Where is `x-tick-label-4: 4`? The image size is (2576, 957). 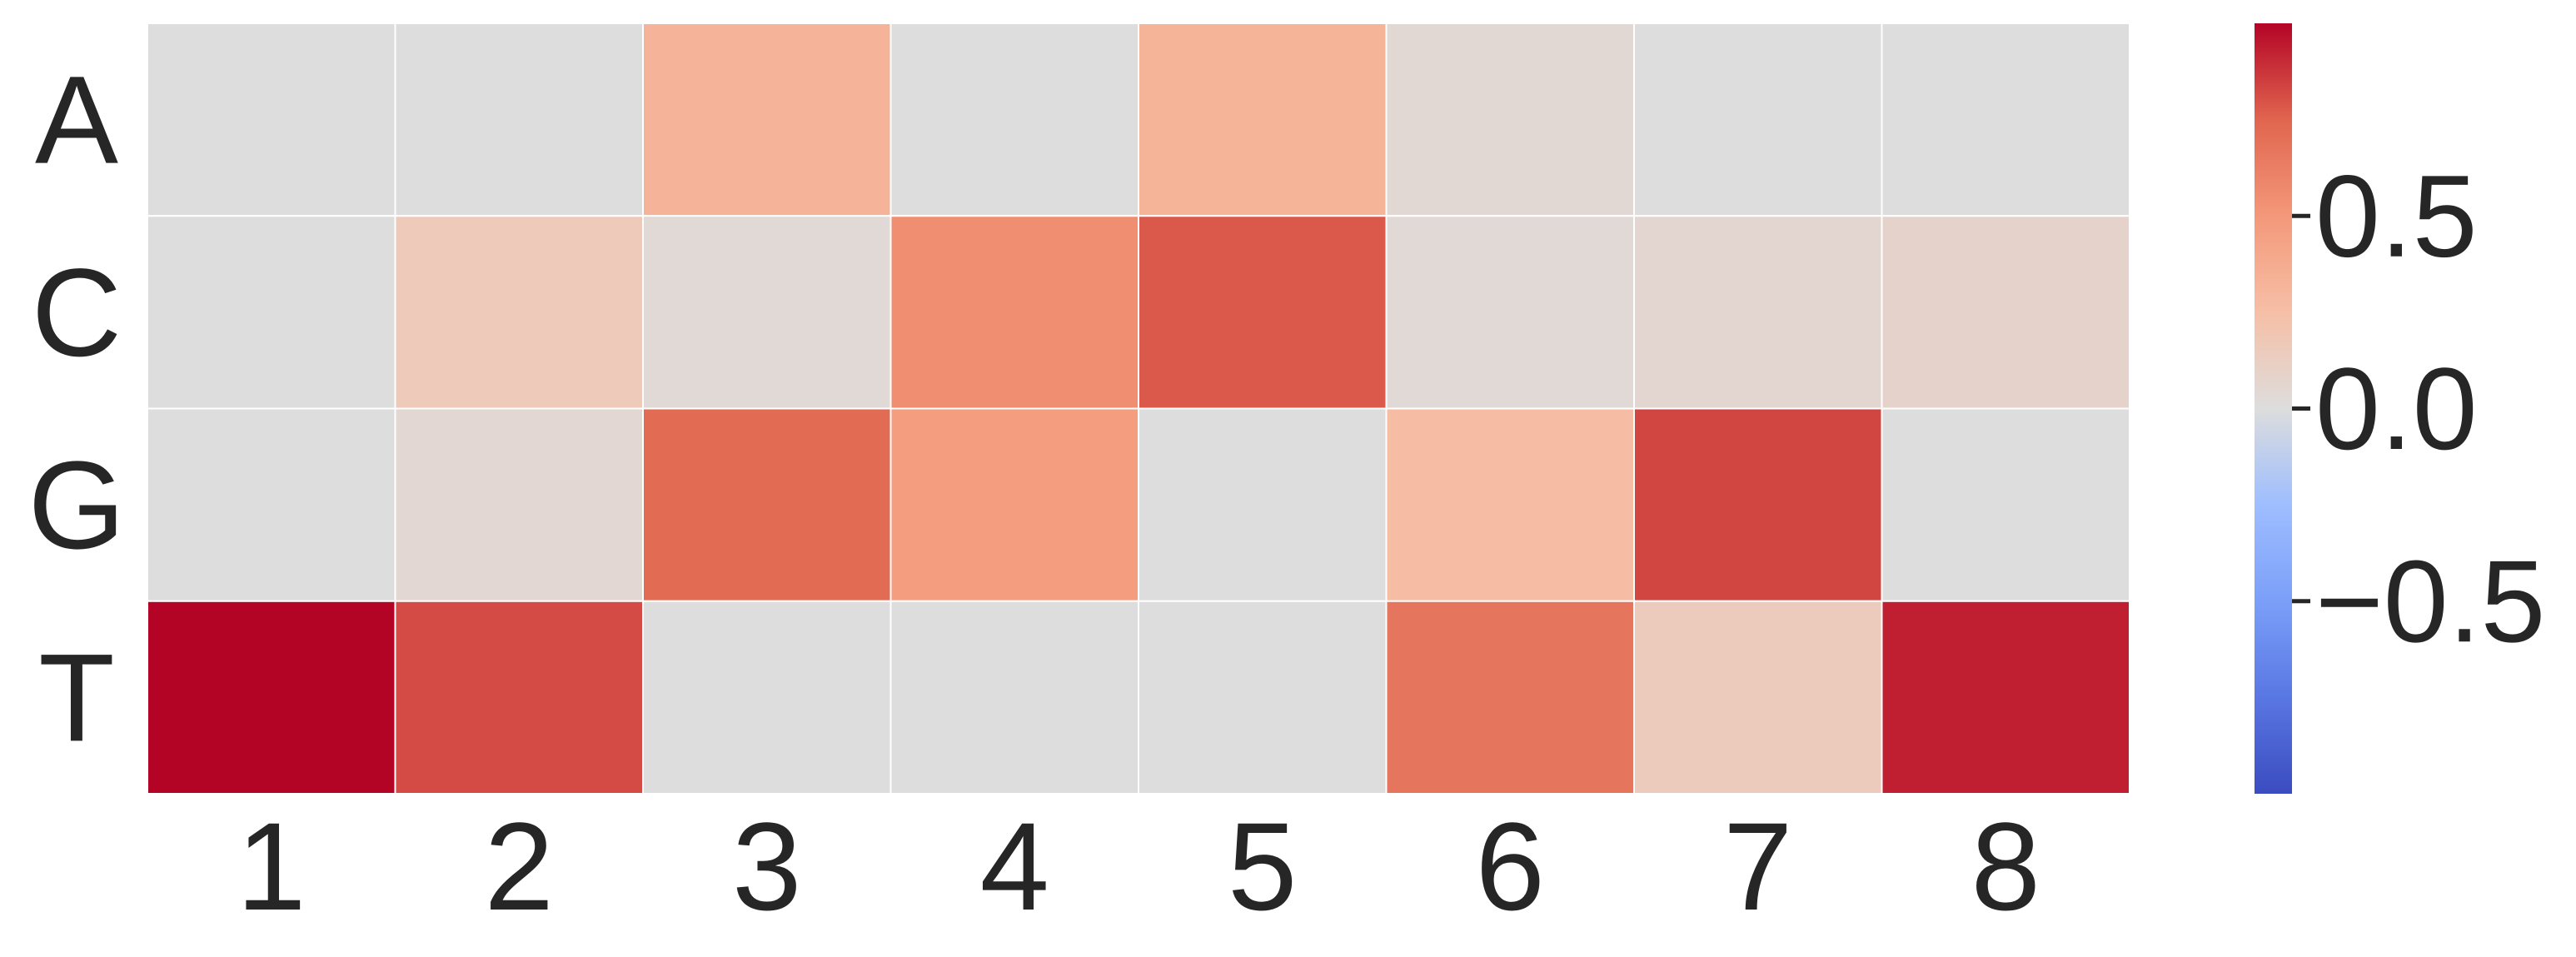 x-tick-label-4: 4 is located at coordinates (1015, 866).